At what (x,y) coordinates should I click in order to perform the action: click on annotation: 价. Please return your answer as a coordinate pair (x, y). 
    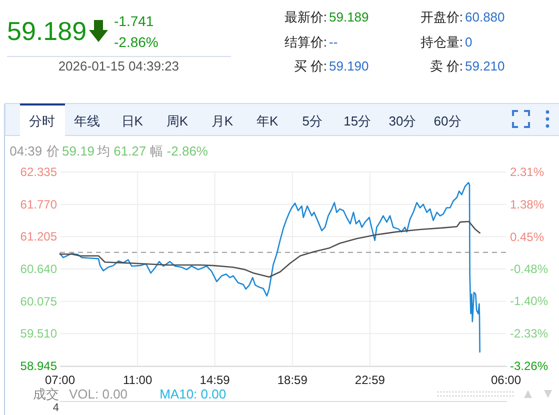
    Looking at the image, I should click on (53, 151).